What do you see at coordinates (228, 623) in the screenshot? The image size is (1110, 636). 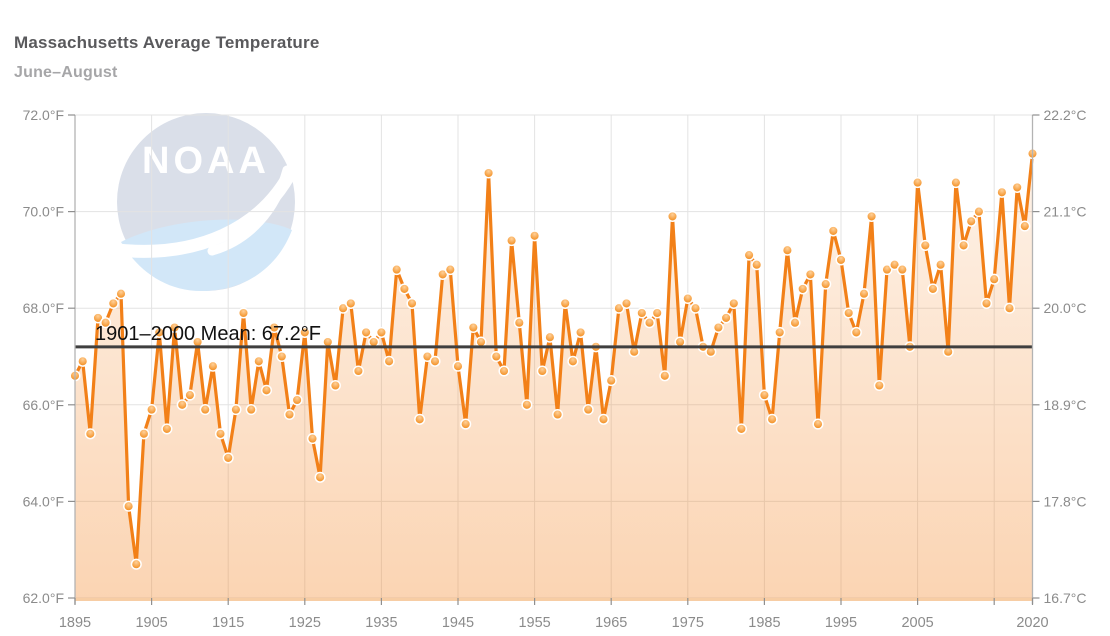 I see `x-tick-label: 1915` at bounding box center [228, 623].